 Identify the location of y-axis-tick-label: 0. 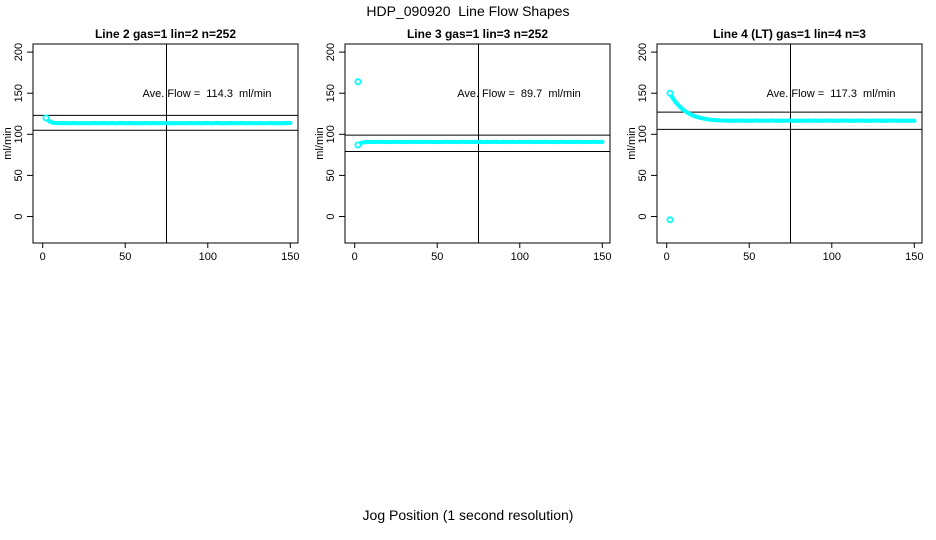
(331, 216).